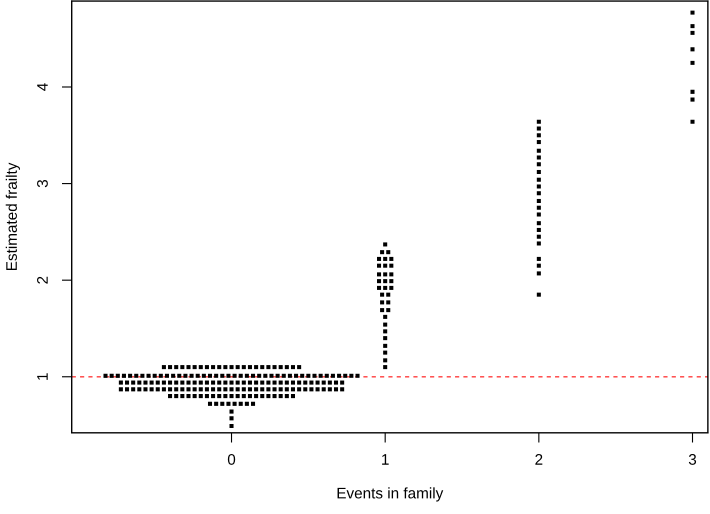 The image size is (710, 514). What do you see at coordinates (385, 459) in the screenshot?
I see `x-tick-label: 1` at bounding box center [385, 459].